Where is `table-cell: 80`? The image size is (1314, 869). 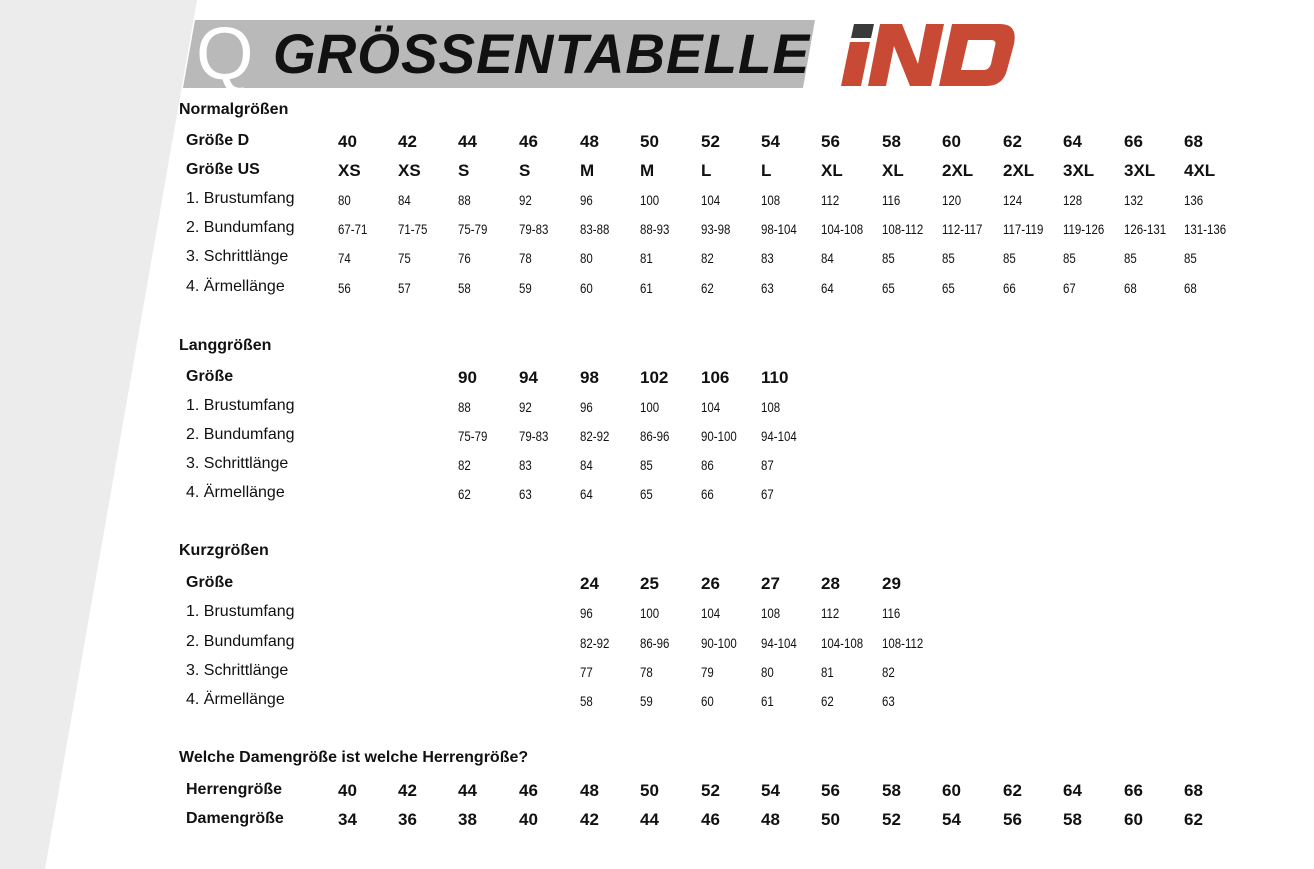
table-cell: 80 is located at coordinates (344, 200).